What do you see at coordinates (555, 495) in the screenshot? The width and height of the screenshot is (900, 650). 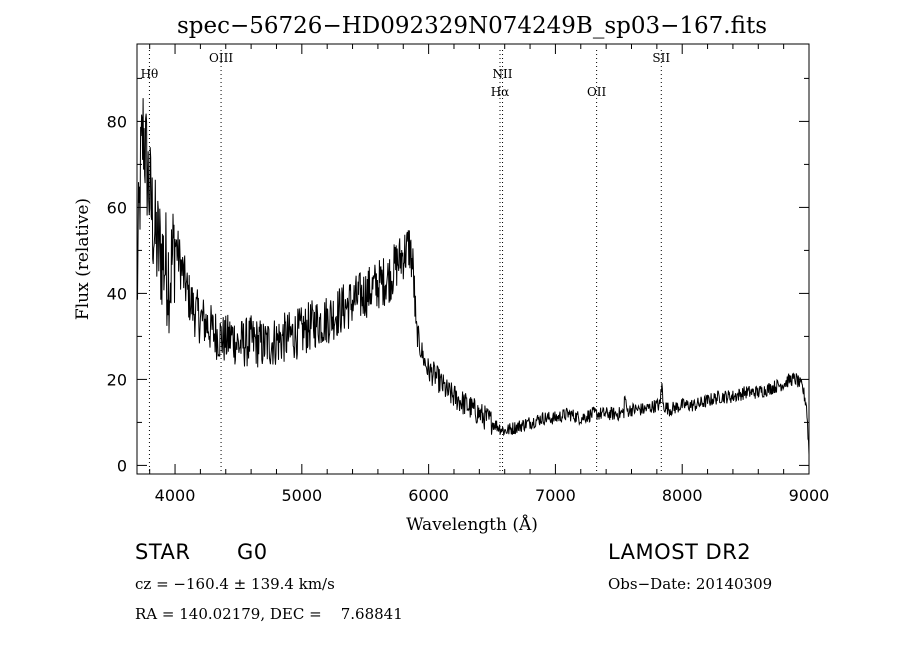 I see `x-tick-label: 7000` at bounding box center [555, 495].